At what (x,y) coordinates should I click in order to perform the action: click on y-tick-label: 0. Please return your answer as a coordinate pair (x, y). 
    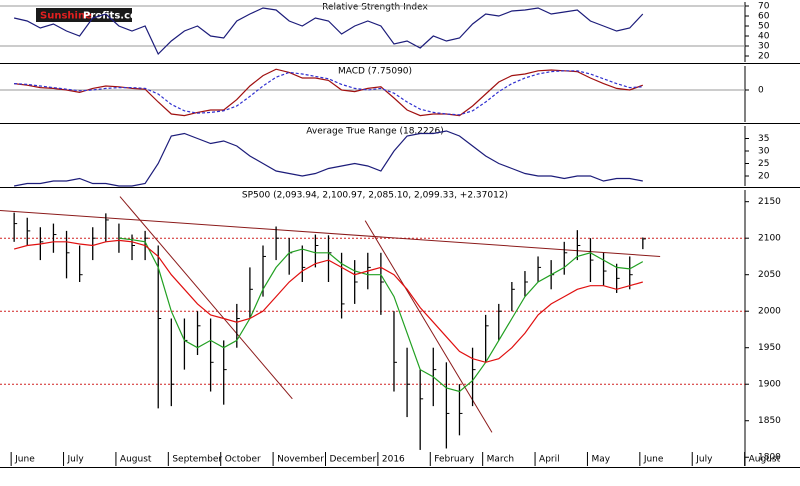
    Looking at the image, I should click on (761, 91).